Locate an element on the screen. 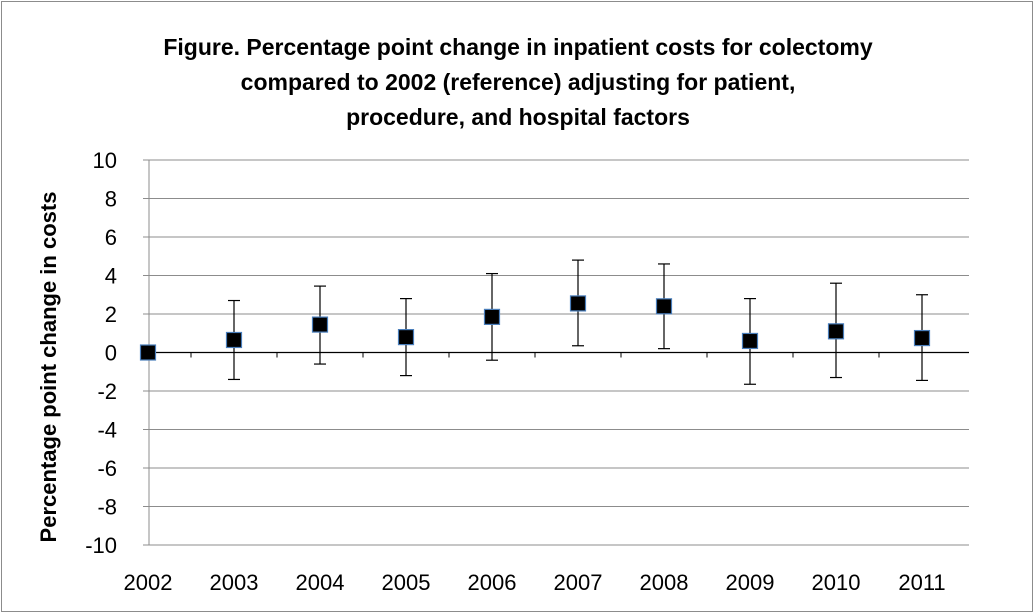 This screenshot has width=1036, height=615. x-tick-label: 2005 is located at coordinates (406, 582).